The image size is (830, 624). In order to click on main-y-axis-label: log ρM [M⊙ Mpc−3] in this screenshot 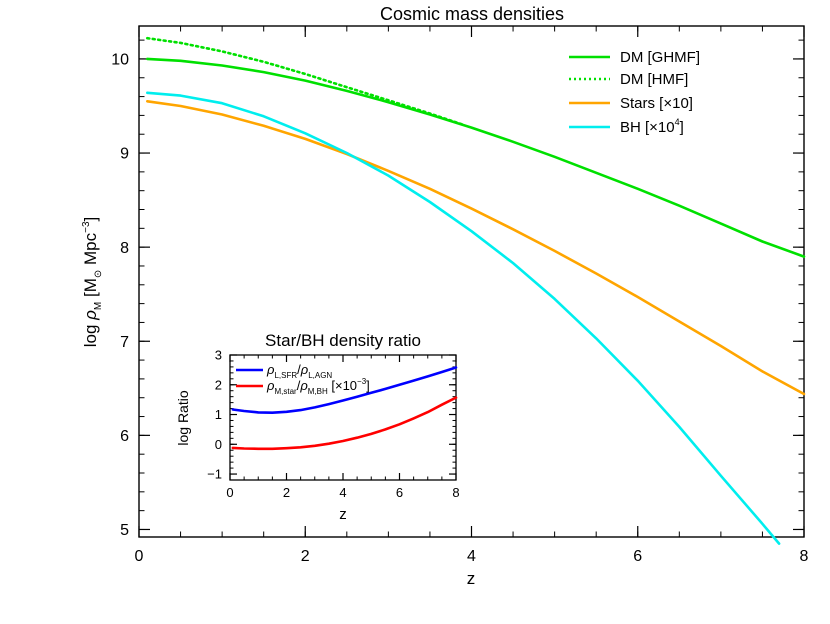, I will do `click(92, 282)`.